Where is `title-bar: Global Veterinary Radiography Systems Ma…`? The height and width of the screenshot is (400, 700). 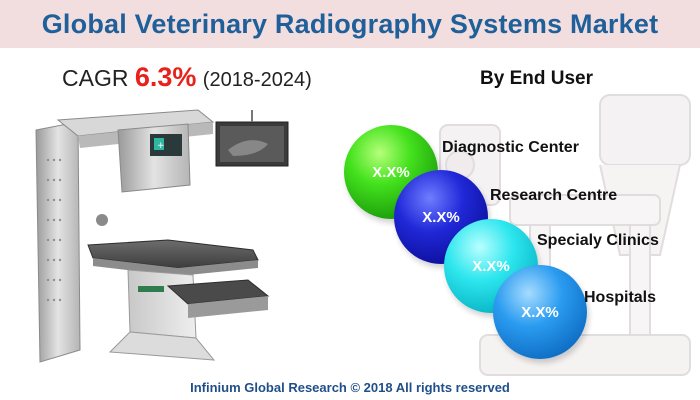 title-bar: Global Veterinary Radiography Systems Ma… is located at coordinates (350, 24).